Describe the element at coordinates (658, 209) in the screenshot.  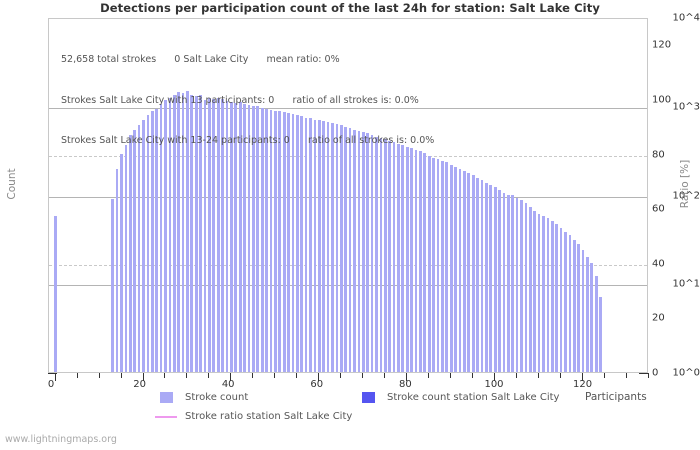
I see `y-right-tick-60: 60` at that location.